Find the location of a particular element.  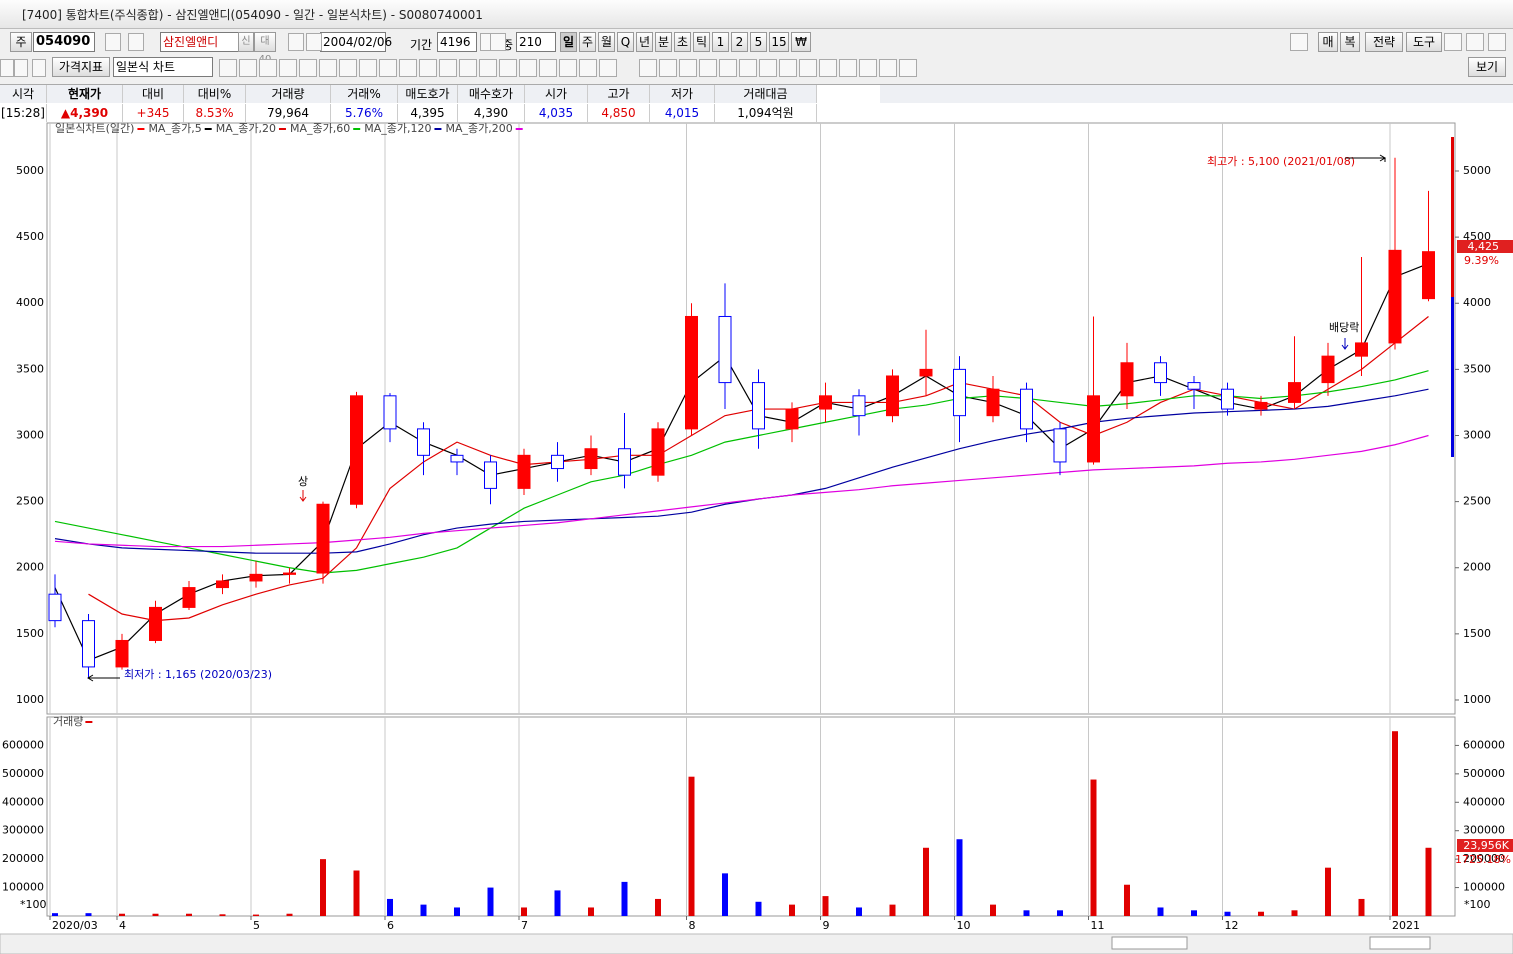

count-label: 중 is located at coordinates (508, 45).